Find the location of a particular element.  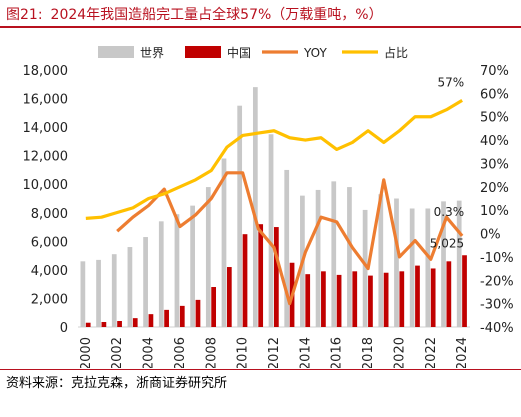

legend-yoy-label: YOY is located at coordinates (315, 53).